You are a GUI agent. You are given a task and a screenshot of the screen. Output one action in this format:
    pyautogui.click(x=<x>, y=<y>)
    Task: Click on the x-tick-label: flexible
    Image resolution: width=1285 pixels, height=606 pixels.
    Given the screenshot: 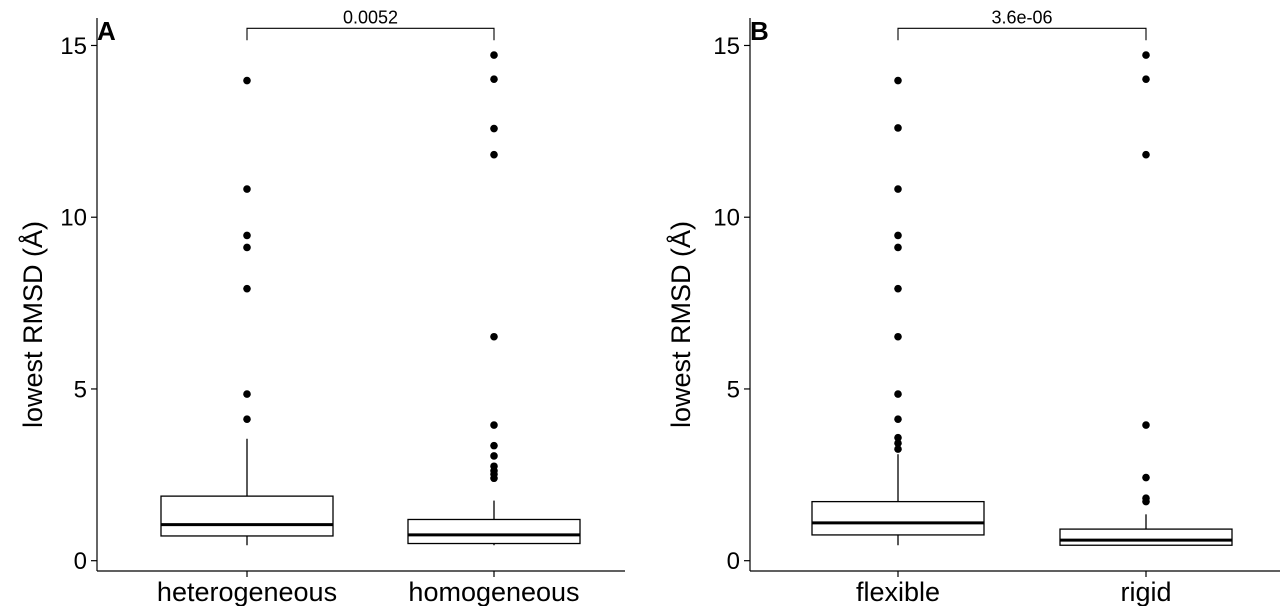 What is the action you would take?
    pyautogui.click(x=898, y=591)
    